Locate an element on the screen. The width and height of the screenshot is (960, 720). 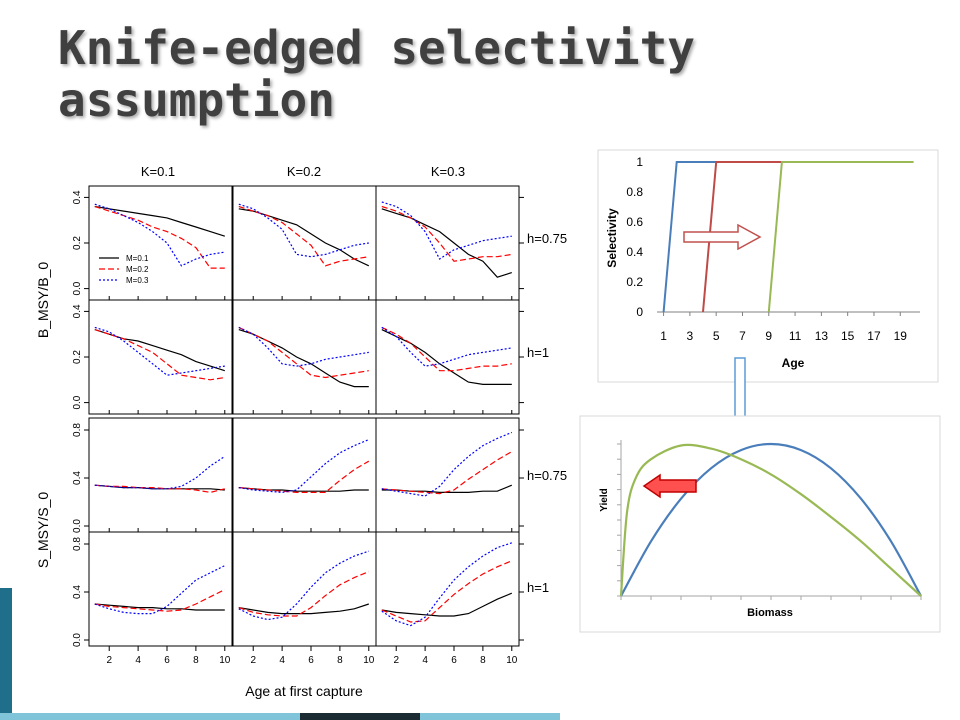
selectivity-x-tick-label: 5 is located at coordinates (716, 336).